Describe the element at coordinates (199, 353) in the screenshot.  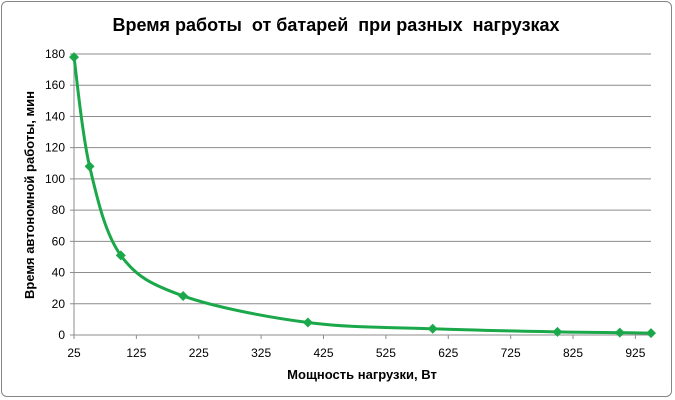
I see `x-tick-label: 225` at that location.